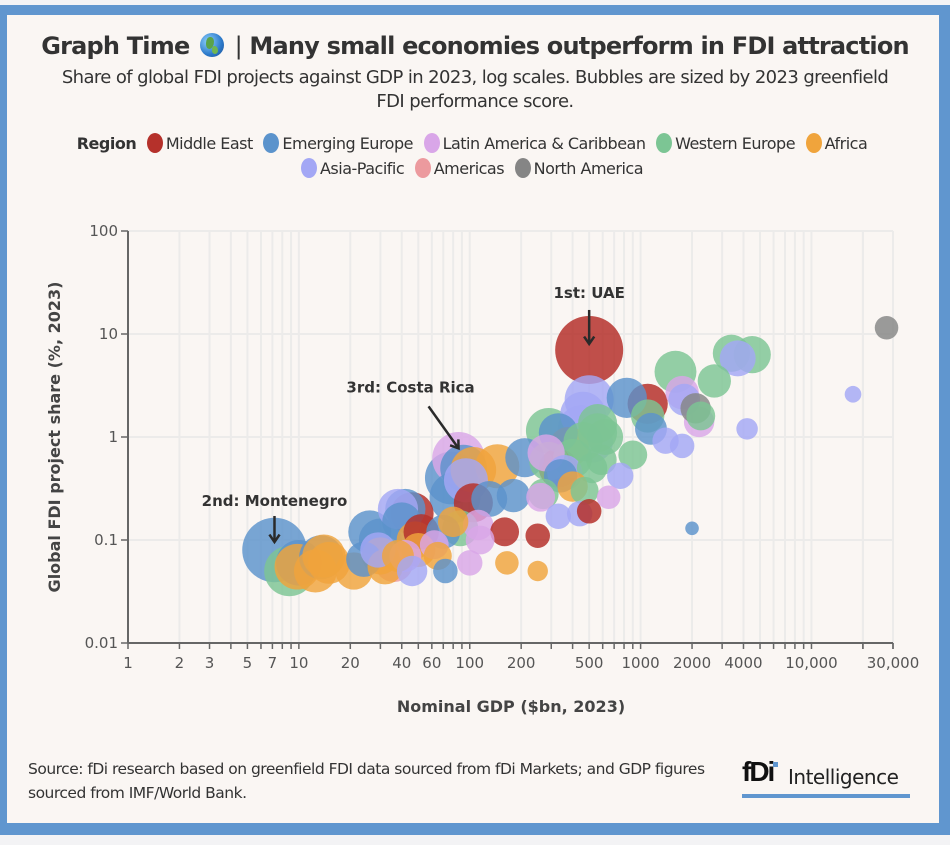 The image size is (950, 845). I want to click on legend-row-2: Asia-Pacific Americas North America, so click(475, 168).